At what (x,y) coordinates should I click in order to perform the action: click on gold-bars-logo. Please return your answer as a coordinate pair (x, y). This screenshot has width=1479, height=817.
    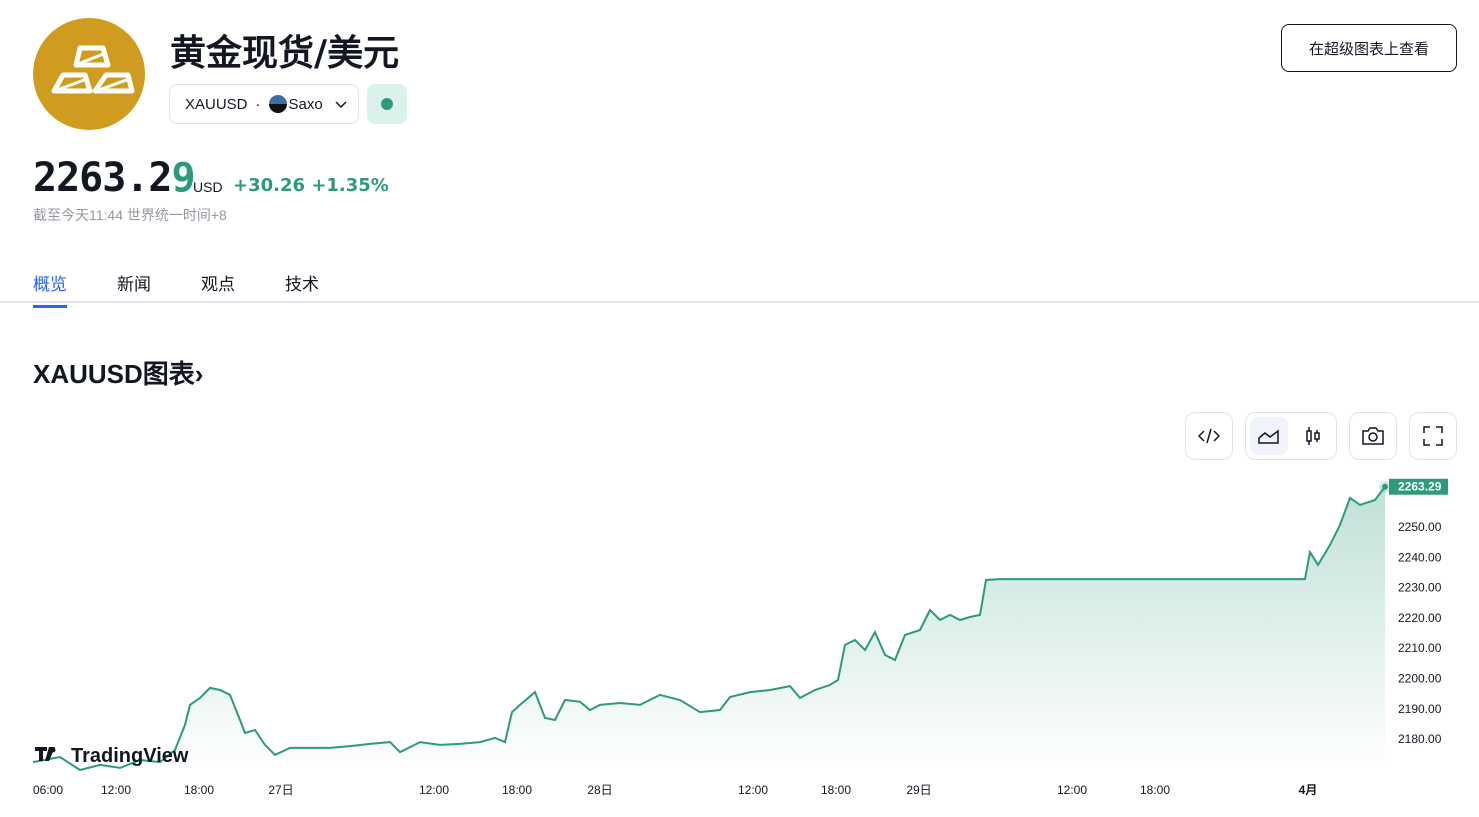
    Looking at the image, I should click on (89, 74).